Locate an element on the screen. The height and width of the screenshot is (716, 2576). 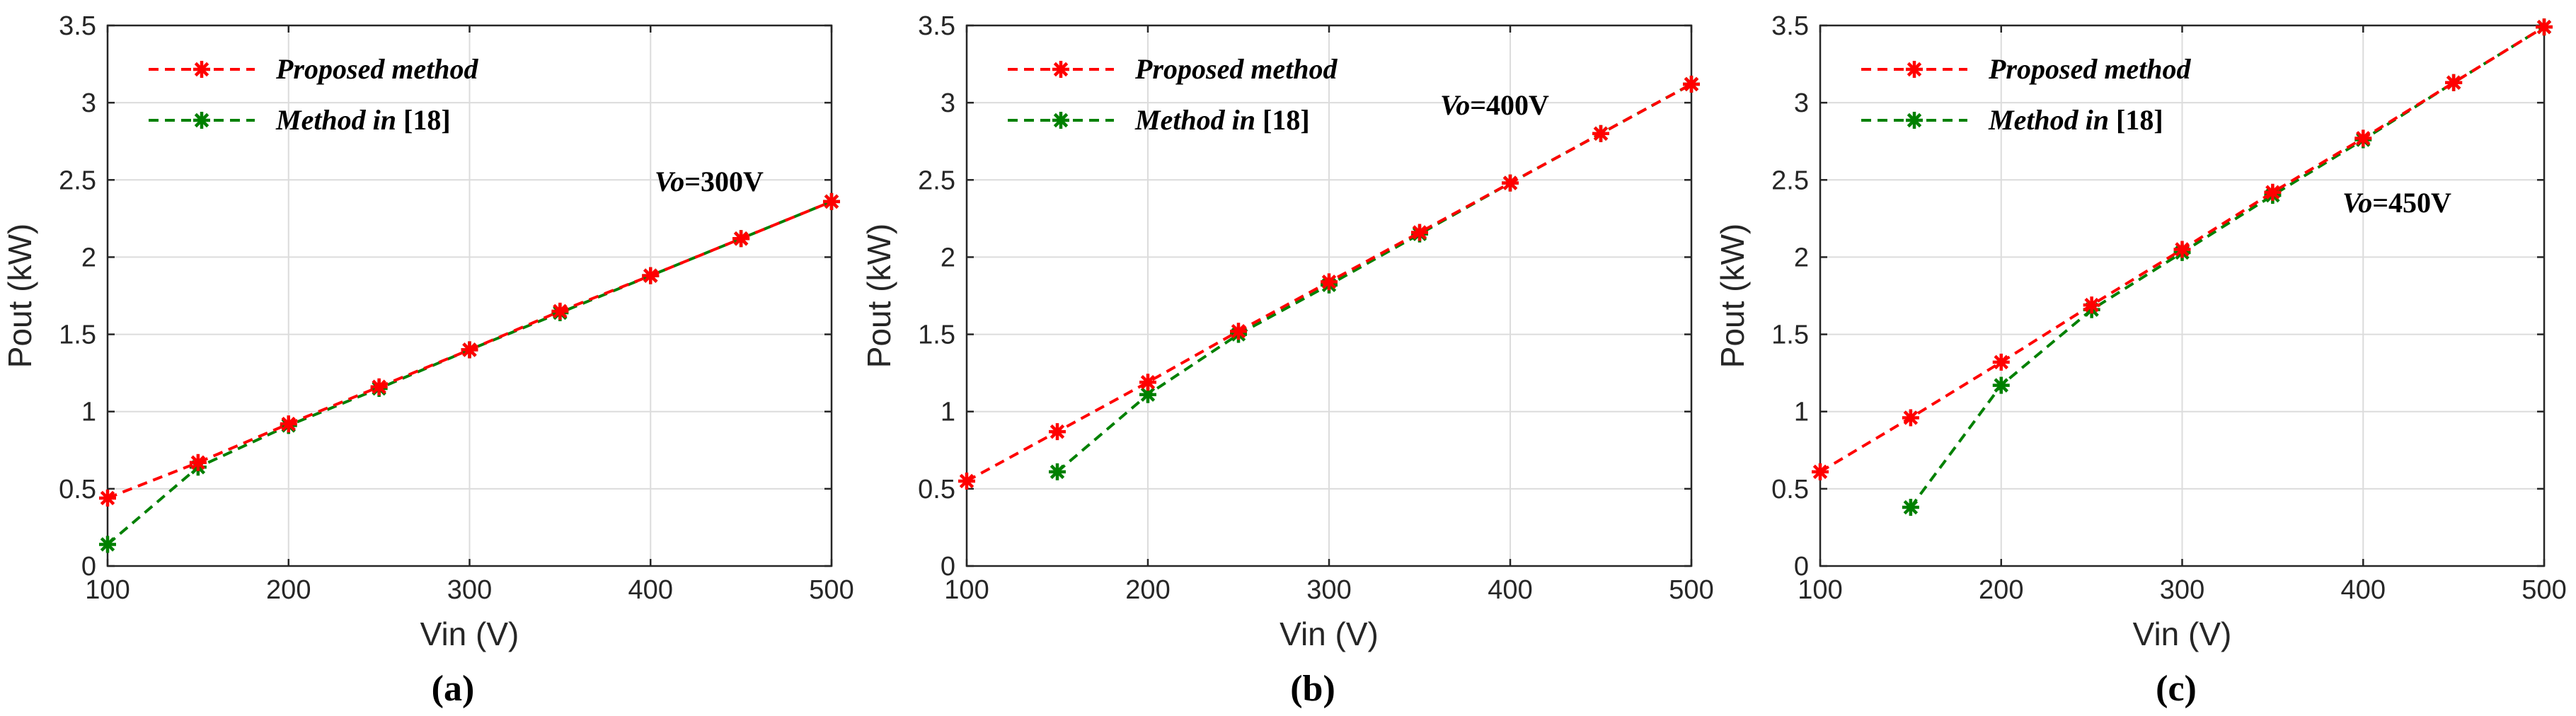
vo-annotation: Vo=300V is located at coordinates (710, 181).